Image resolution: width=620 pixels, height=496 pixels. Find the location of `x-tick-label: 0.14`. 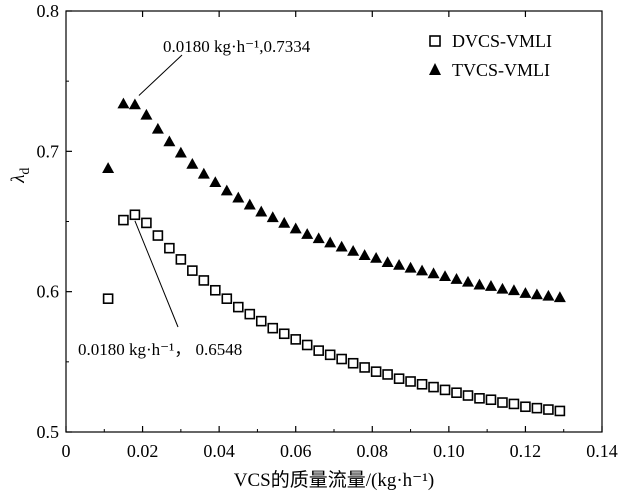

x-tick-label: 0.14 is located at coordinates (602, 451).